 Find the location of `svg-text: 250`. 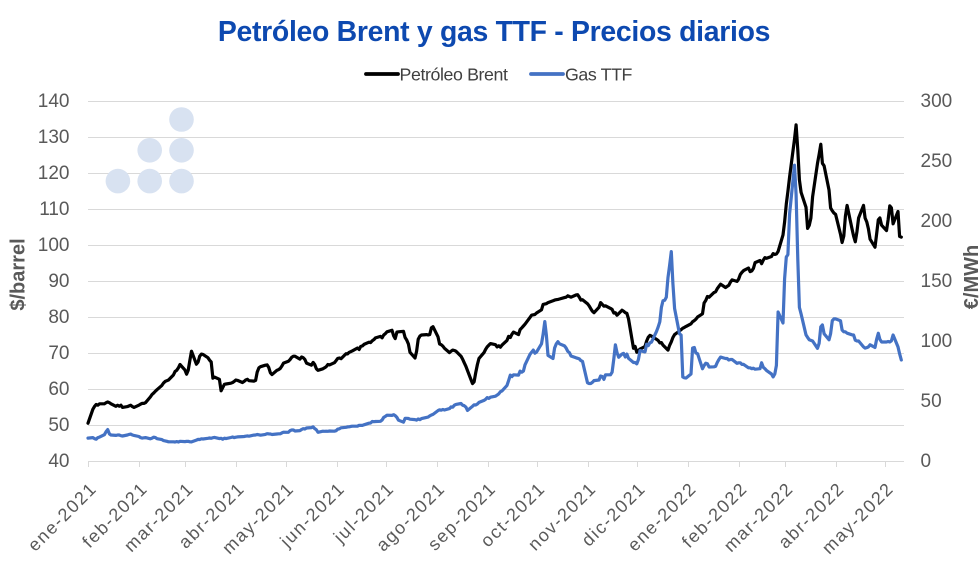

svg-text: 250 is located at coordinates (937, 161).